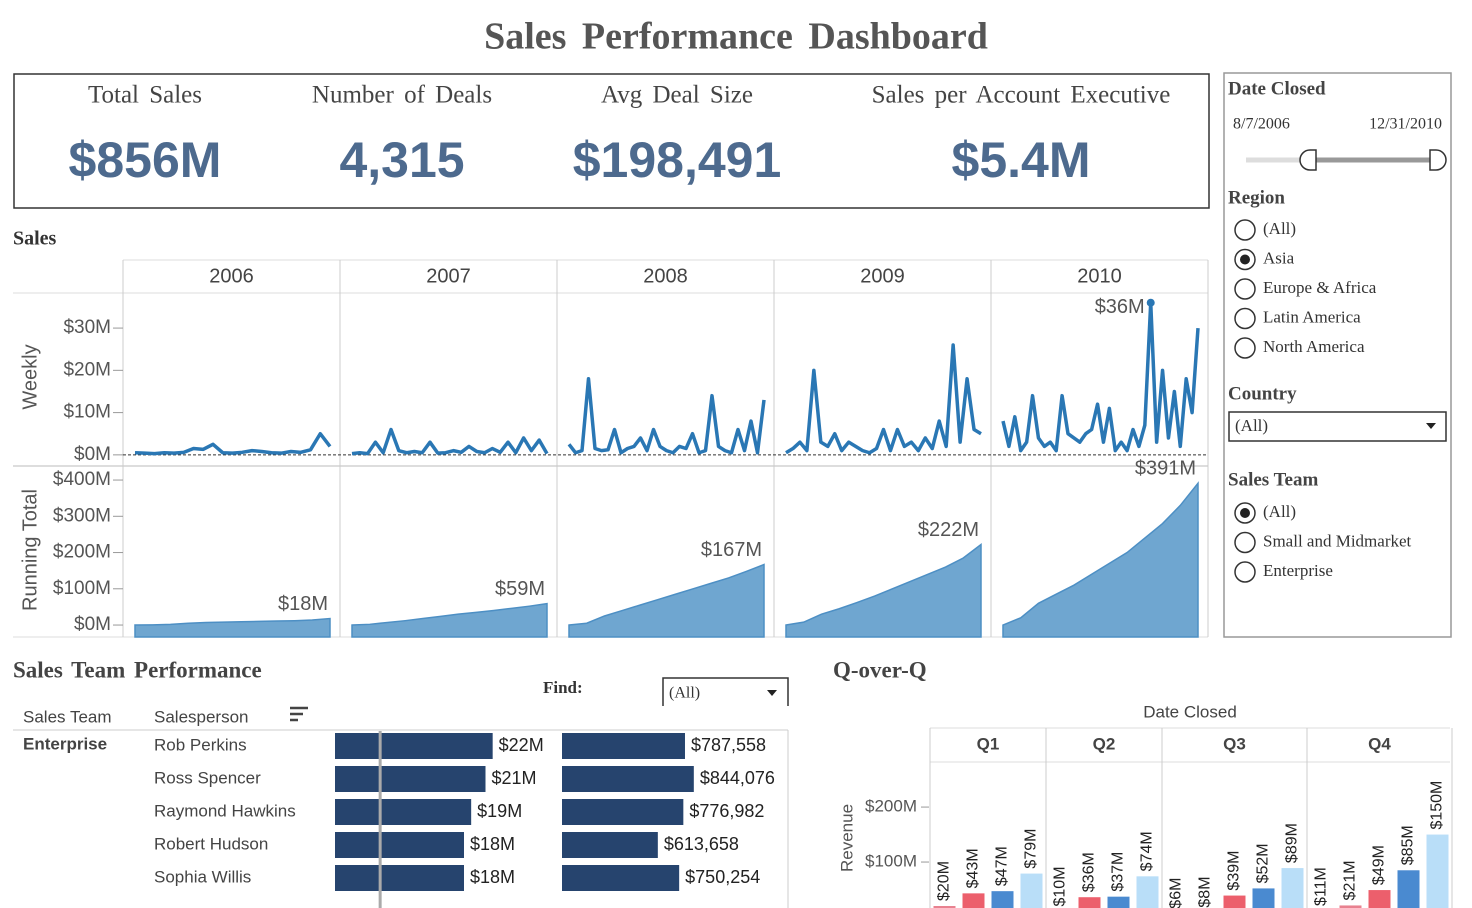 This screenshot has width=1472, height=908. What do you see at coordinates (87, 369) in the screenshot?
I see `y-tick-label: $20M` at bounding box center [87, 369].